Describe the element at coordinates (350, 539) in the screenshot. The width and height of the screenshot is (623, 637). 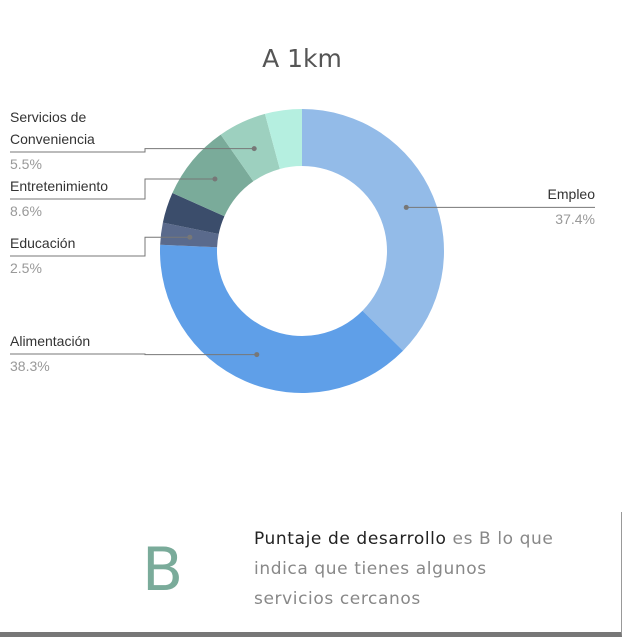
I see `message-highlight: Puntaje de desarrollo` at that location.